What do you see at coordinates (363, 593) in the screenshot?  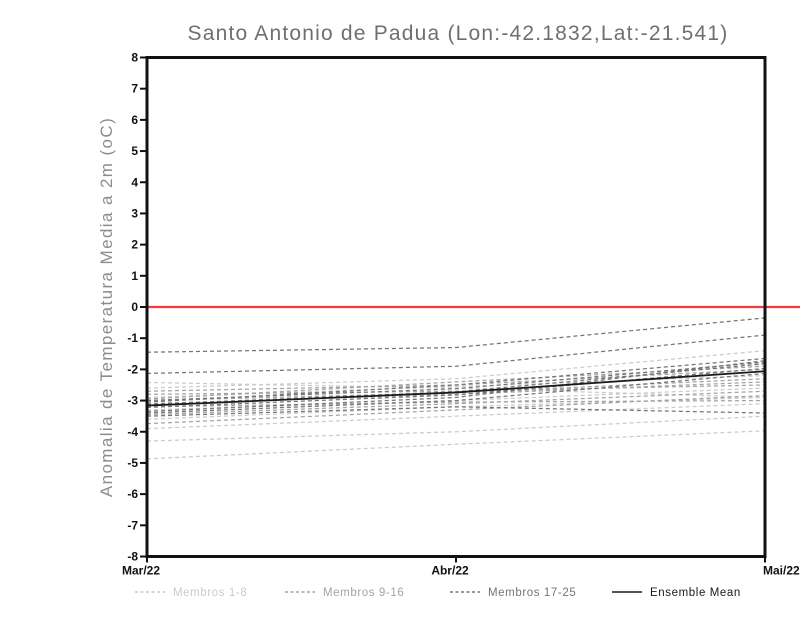 I see `legend-item-label: Membros 9-16` at bounding box center [363, 593].